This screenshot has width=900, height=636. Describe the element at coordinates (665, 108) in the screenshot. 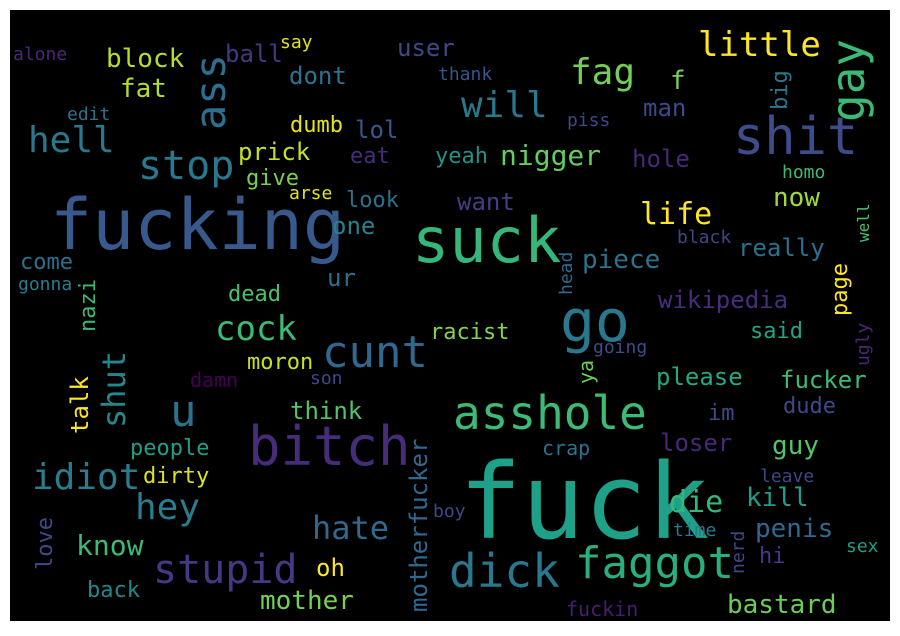

I see `word-man: man` at that location.